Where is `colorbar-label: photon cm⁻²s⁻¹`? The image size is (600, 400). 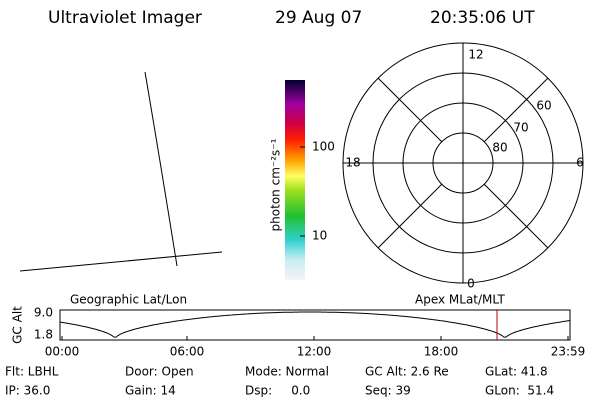 colorbar-label: photon cm⁻²s⁻¹ is located at coordinates (276, 184).